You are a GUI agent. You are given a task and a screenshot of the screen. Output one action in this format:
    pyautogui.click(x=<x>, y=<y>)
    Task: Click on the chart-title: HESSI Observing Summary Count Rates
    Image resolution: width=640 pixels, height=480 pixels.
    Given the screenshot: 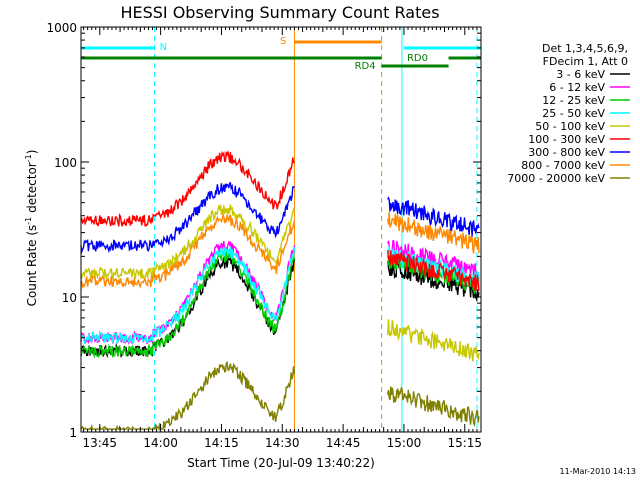 What is the action you would take?
    pyautogui.click(x=279, y=12)
    